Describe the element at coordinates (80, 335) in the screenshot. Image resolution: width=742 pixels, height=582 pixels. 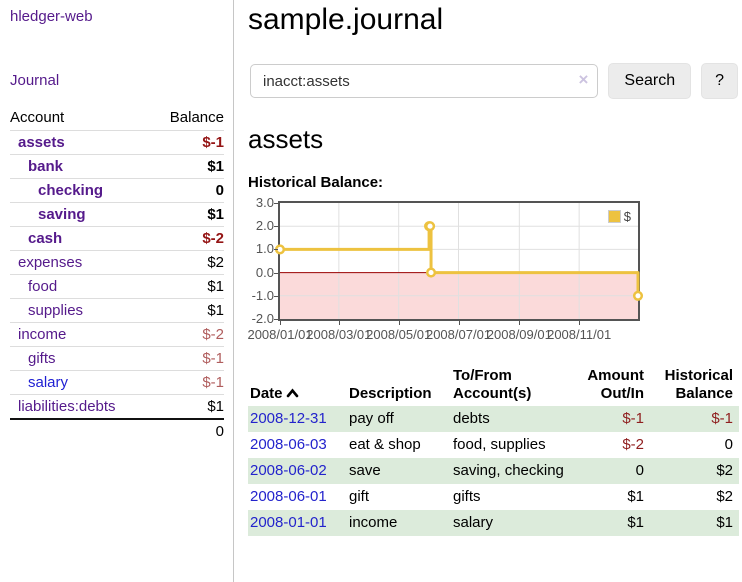
I see `account-cell: income` at that location.